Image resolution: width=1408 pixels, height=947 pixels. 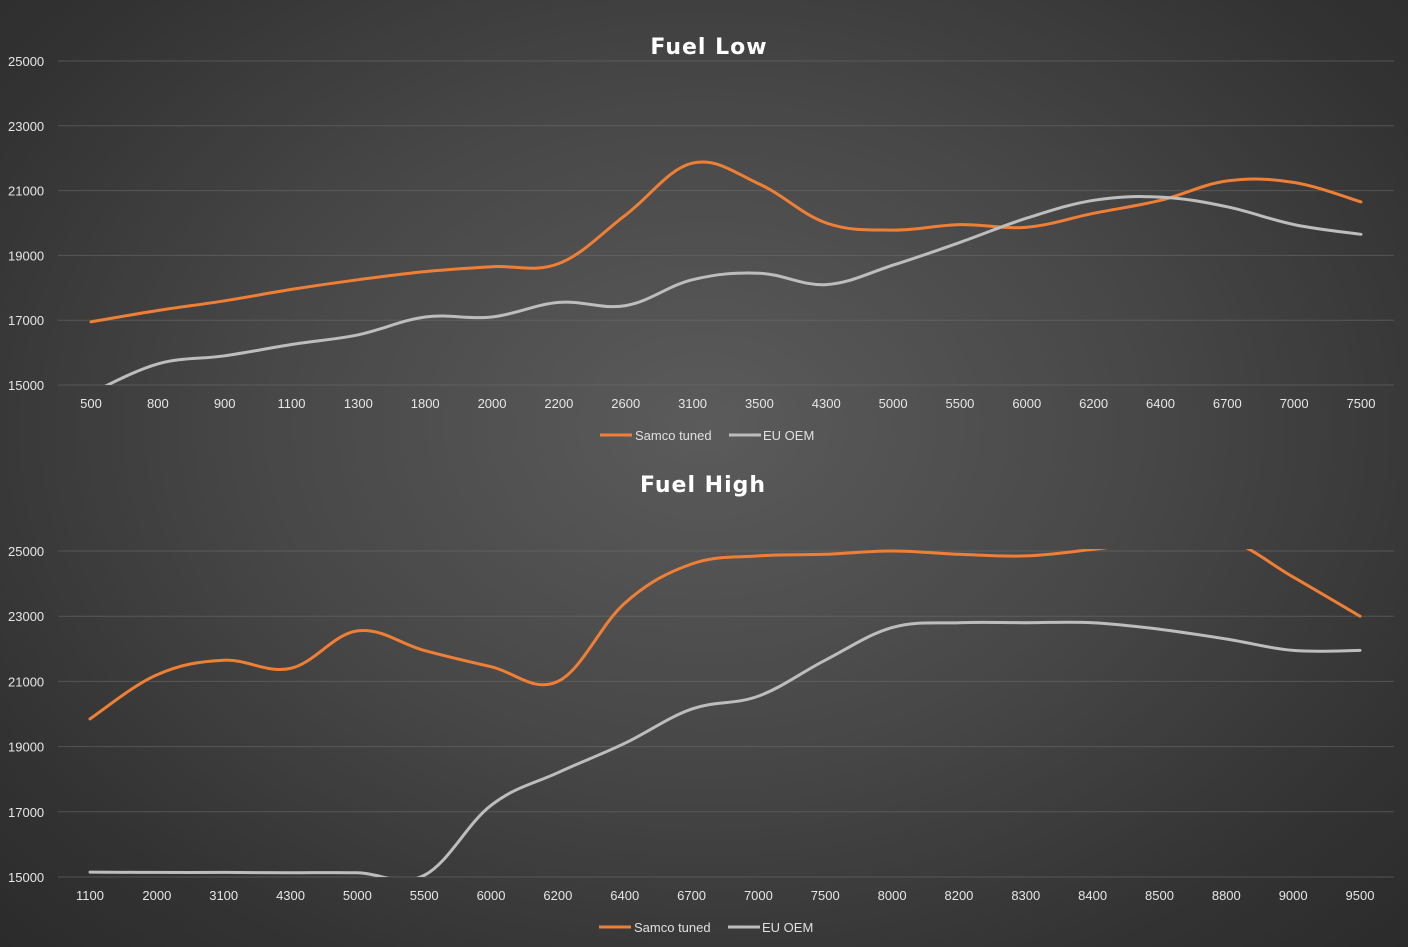 I want to click on fuel-low-x-tick-label: 2000, so click(x=492, y=403).